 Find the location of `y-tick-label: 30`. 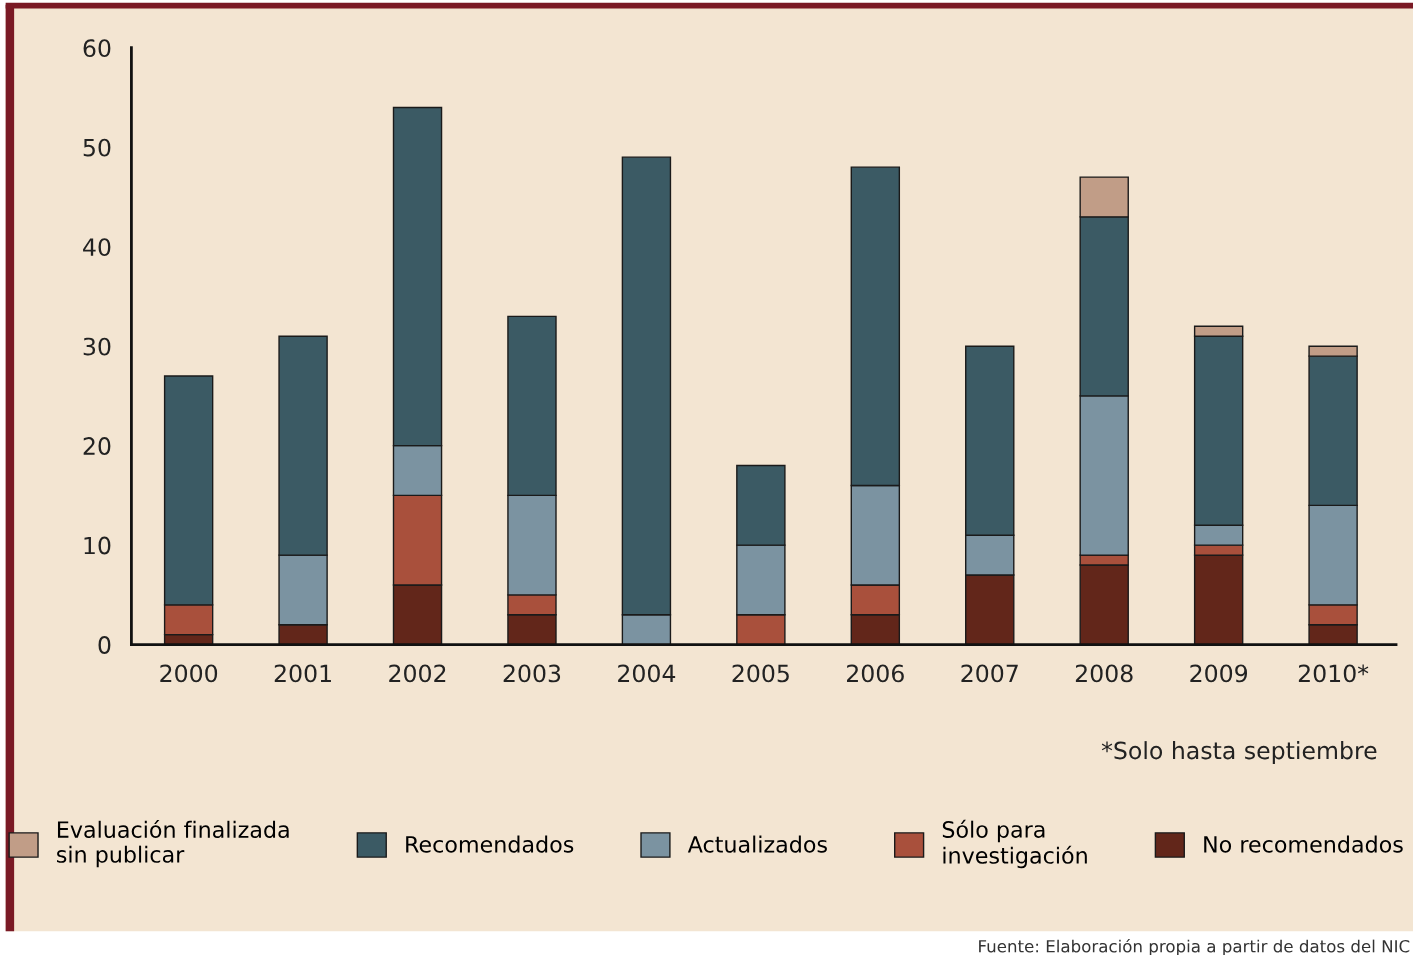

y-tick-label: 30 is located at coordinates (97, 346).